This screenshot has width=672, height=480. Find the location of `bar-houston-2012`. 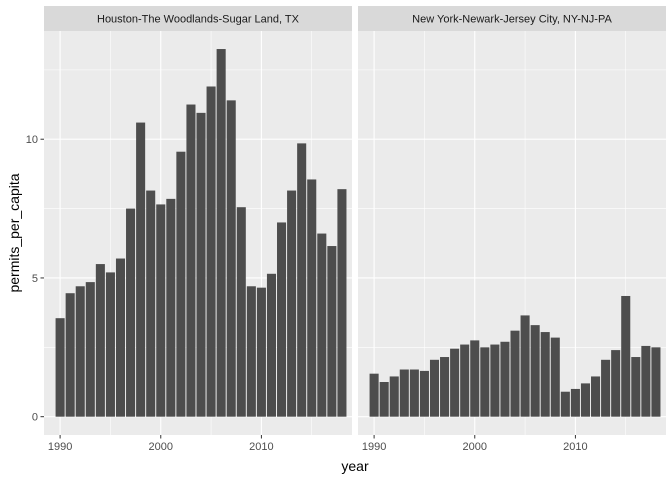

bar-houston-2012 is located at coordinates (282, 319).